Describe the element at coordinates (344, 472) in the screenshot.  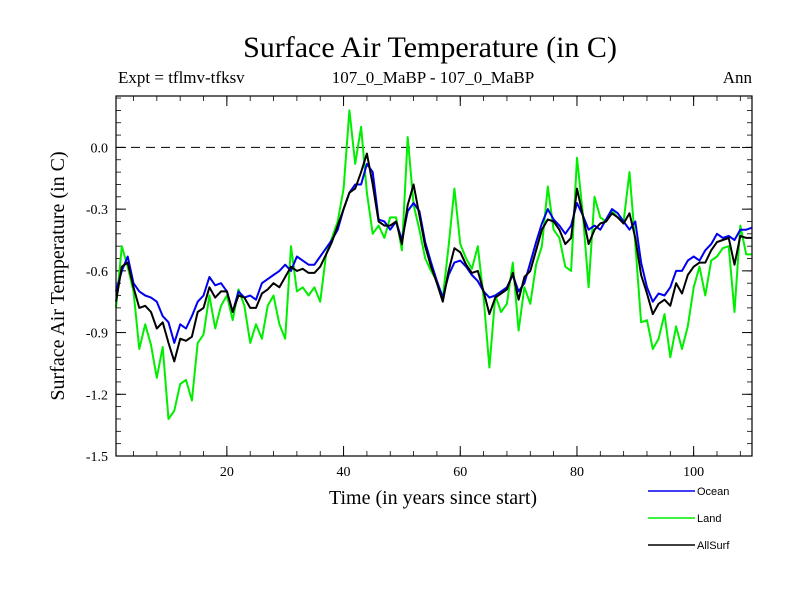
I see `x-tick-label: 40` at that location.